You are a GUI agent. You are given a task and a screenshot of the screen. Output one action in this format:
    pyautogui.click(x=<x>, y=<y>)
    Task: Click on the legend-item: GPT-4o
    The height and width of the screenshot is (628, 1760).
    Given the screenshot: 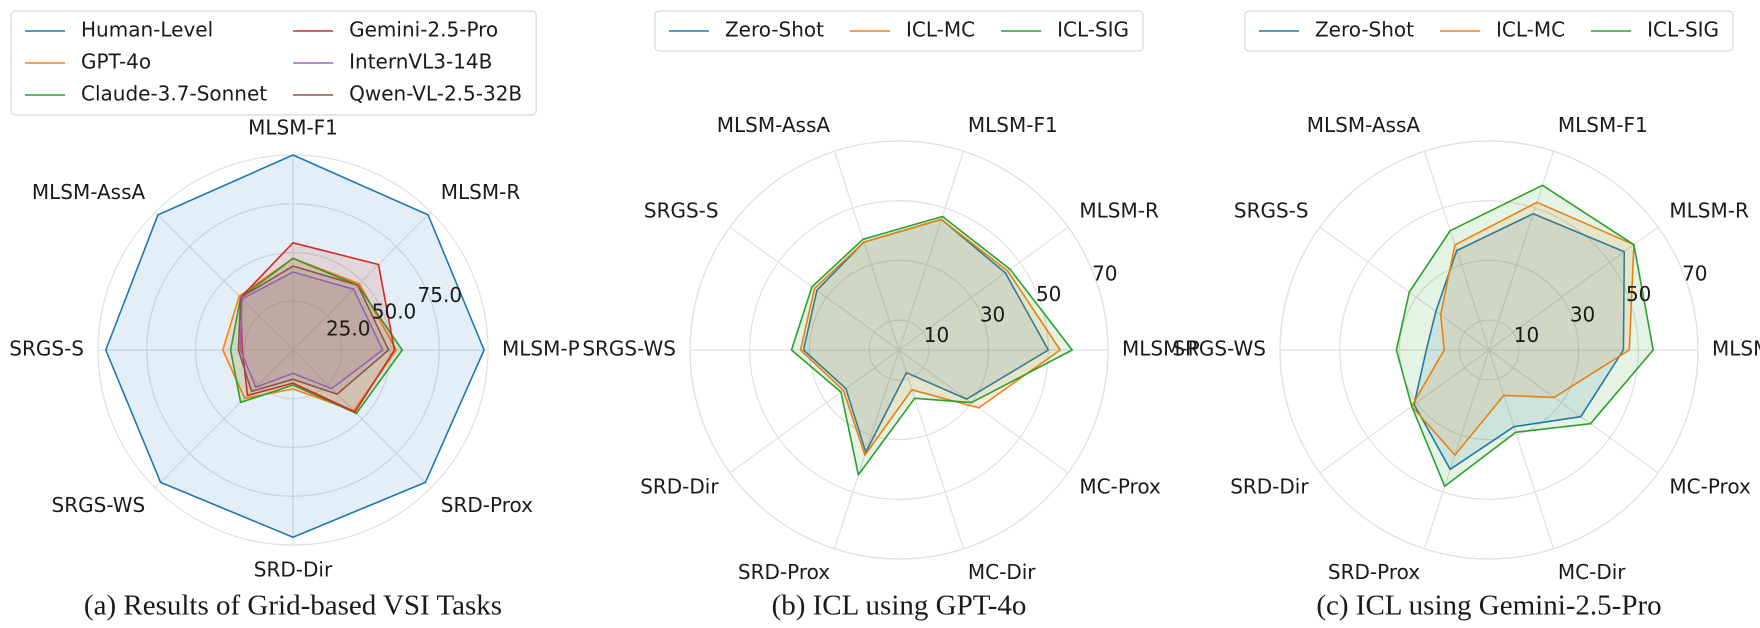 What is the action you would take?
    pyautogui.click(x=88, y=62)
    